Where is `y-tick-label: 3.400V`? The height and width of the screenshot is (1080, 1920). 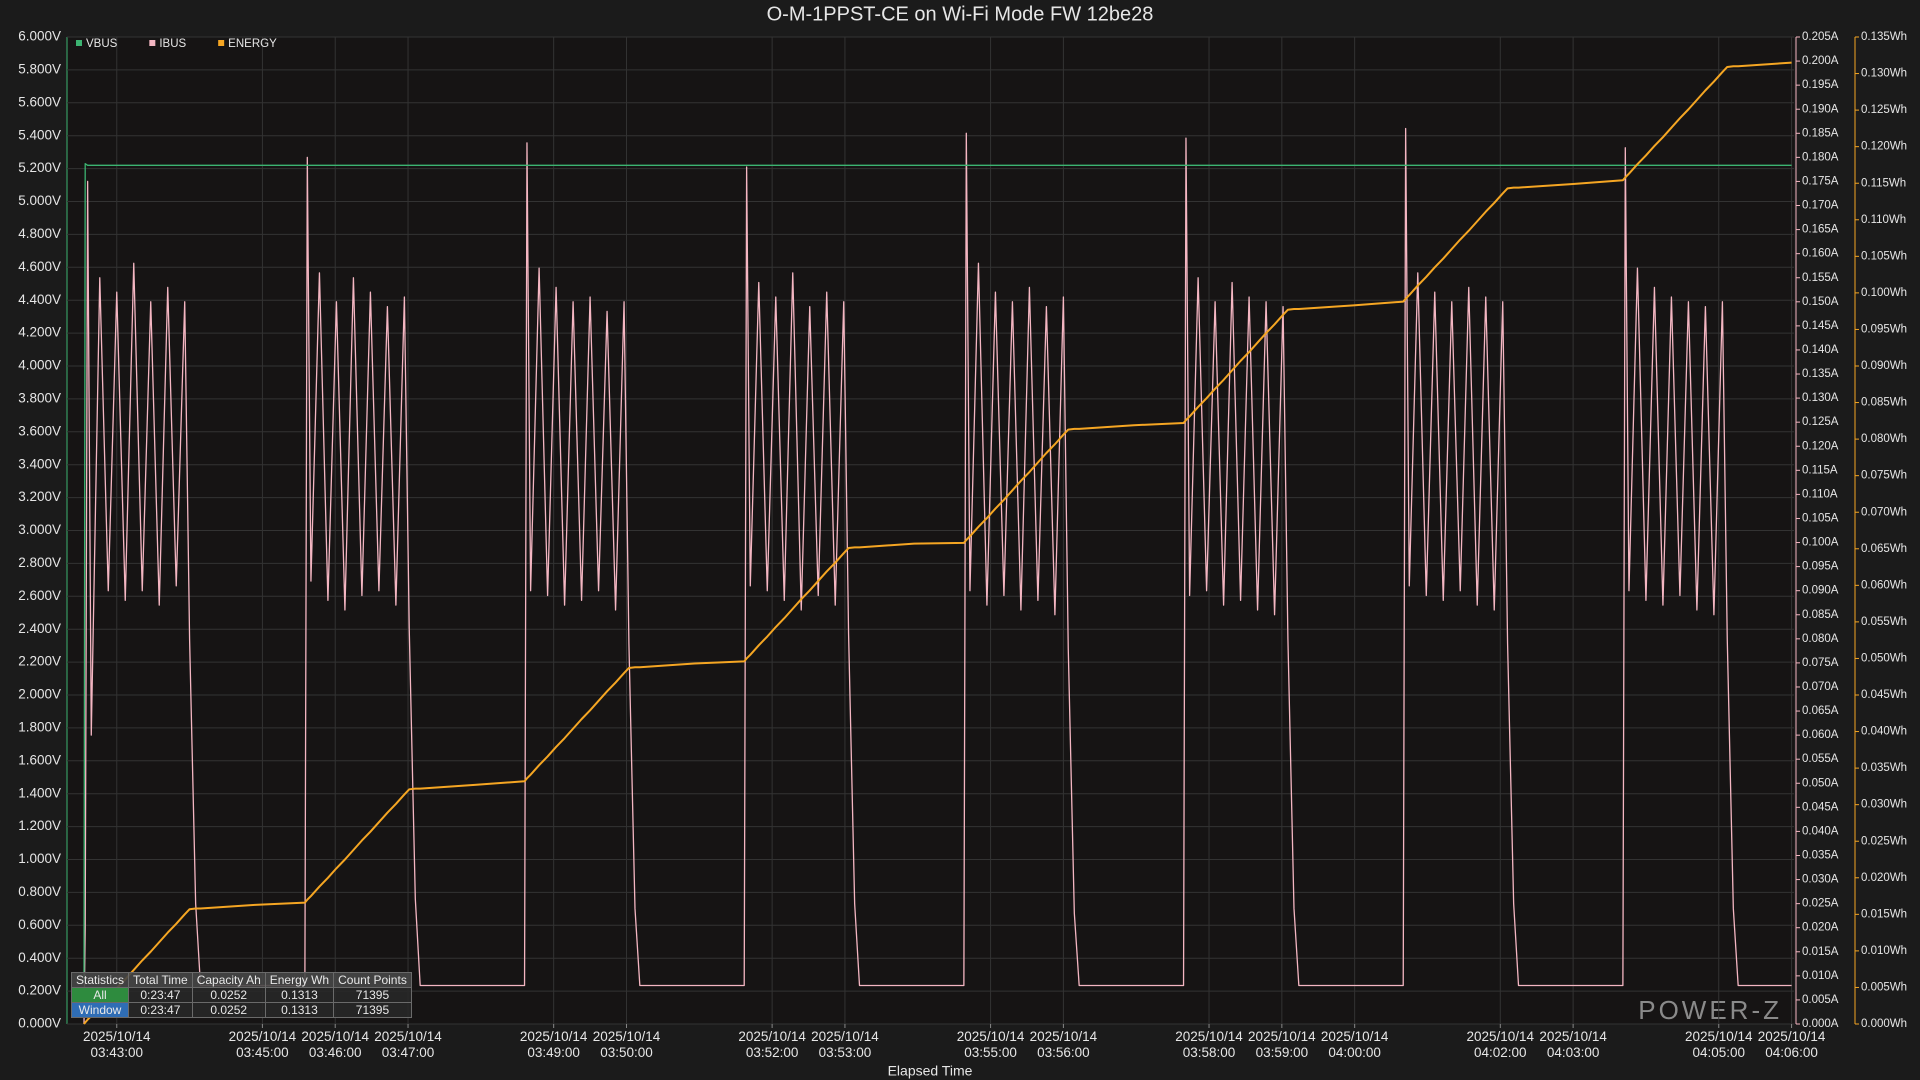
y-tick-label: 3.400V is located at coordinates (39, 463).